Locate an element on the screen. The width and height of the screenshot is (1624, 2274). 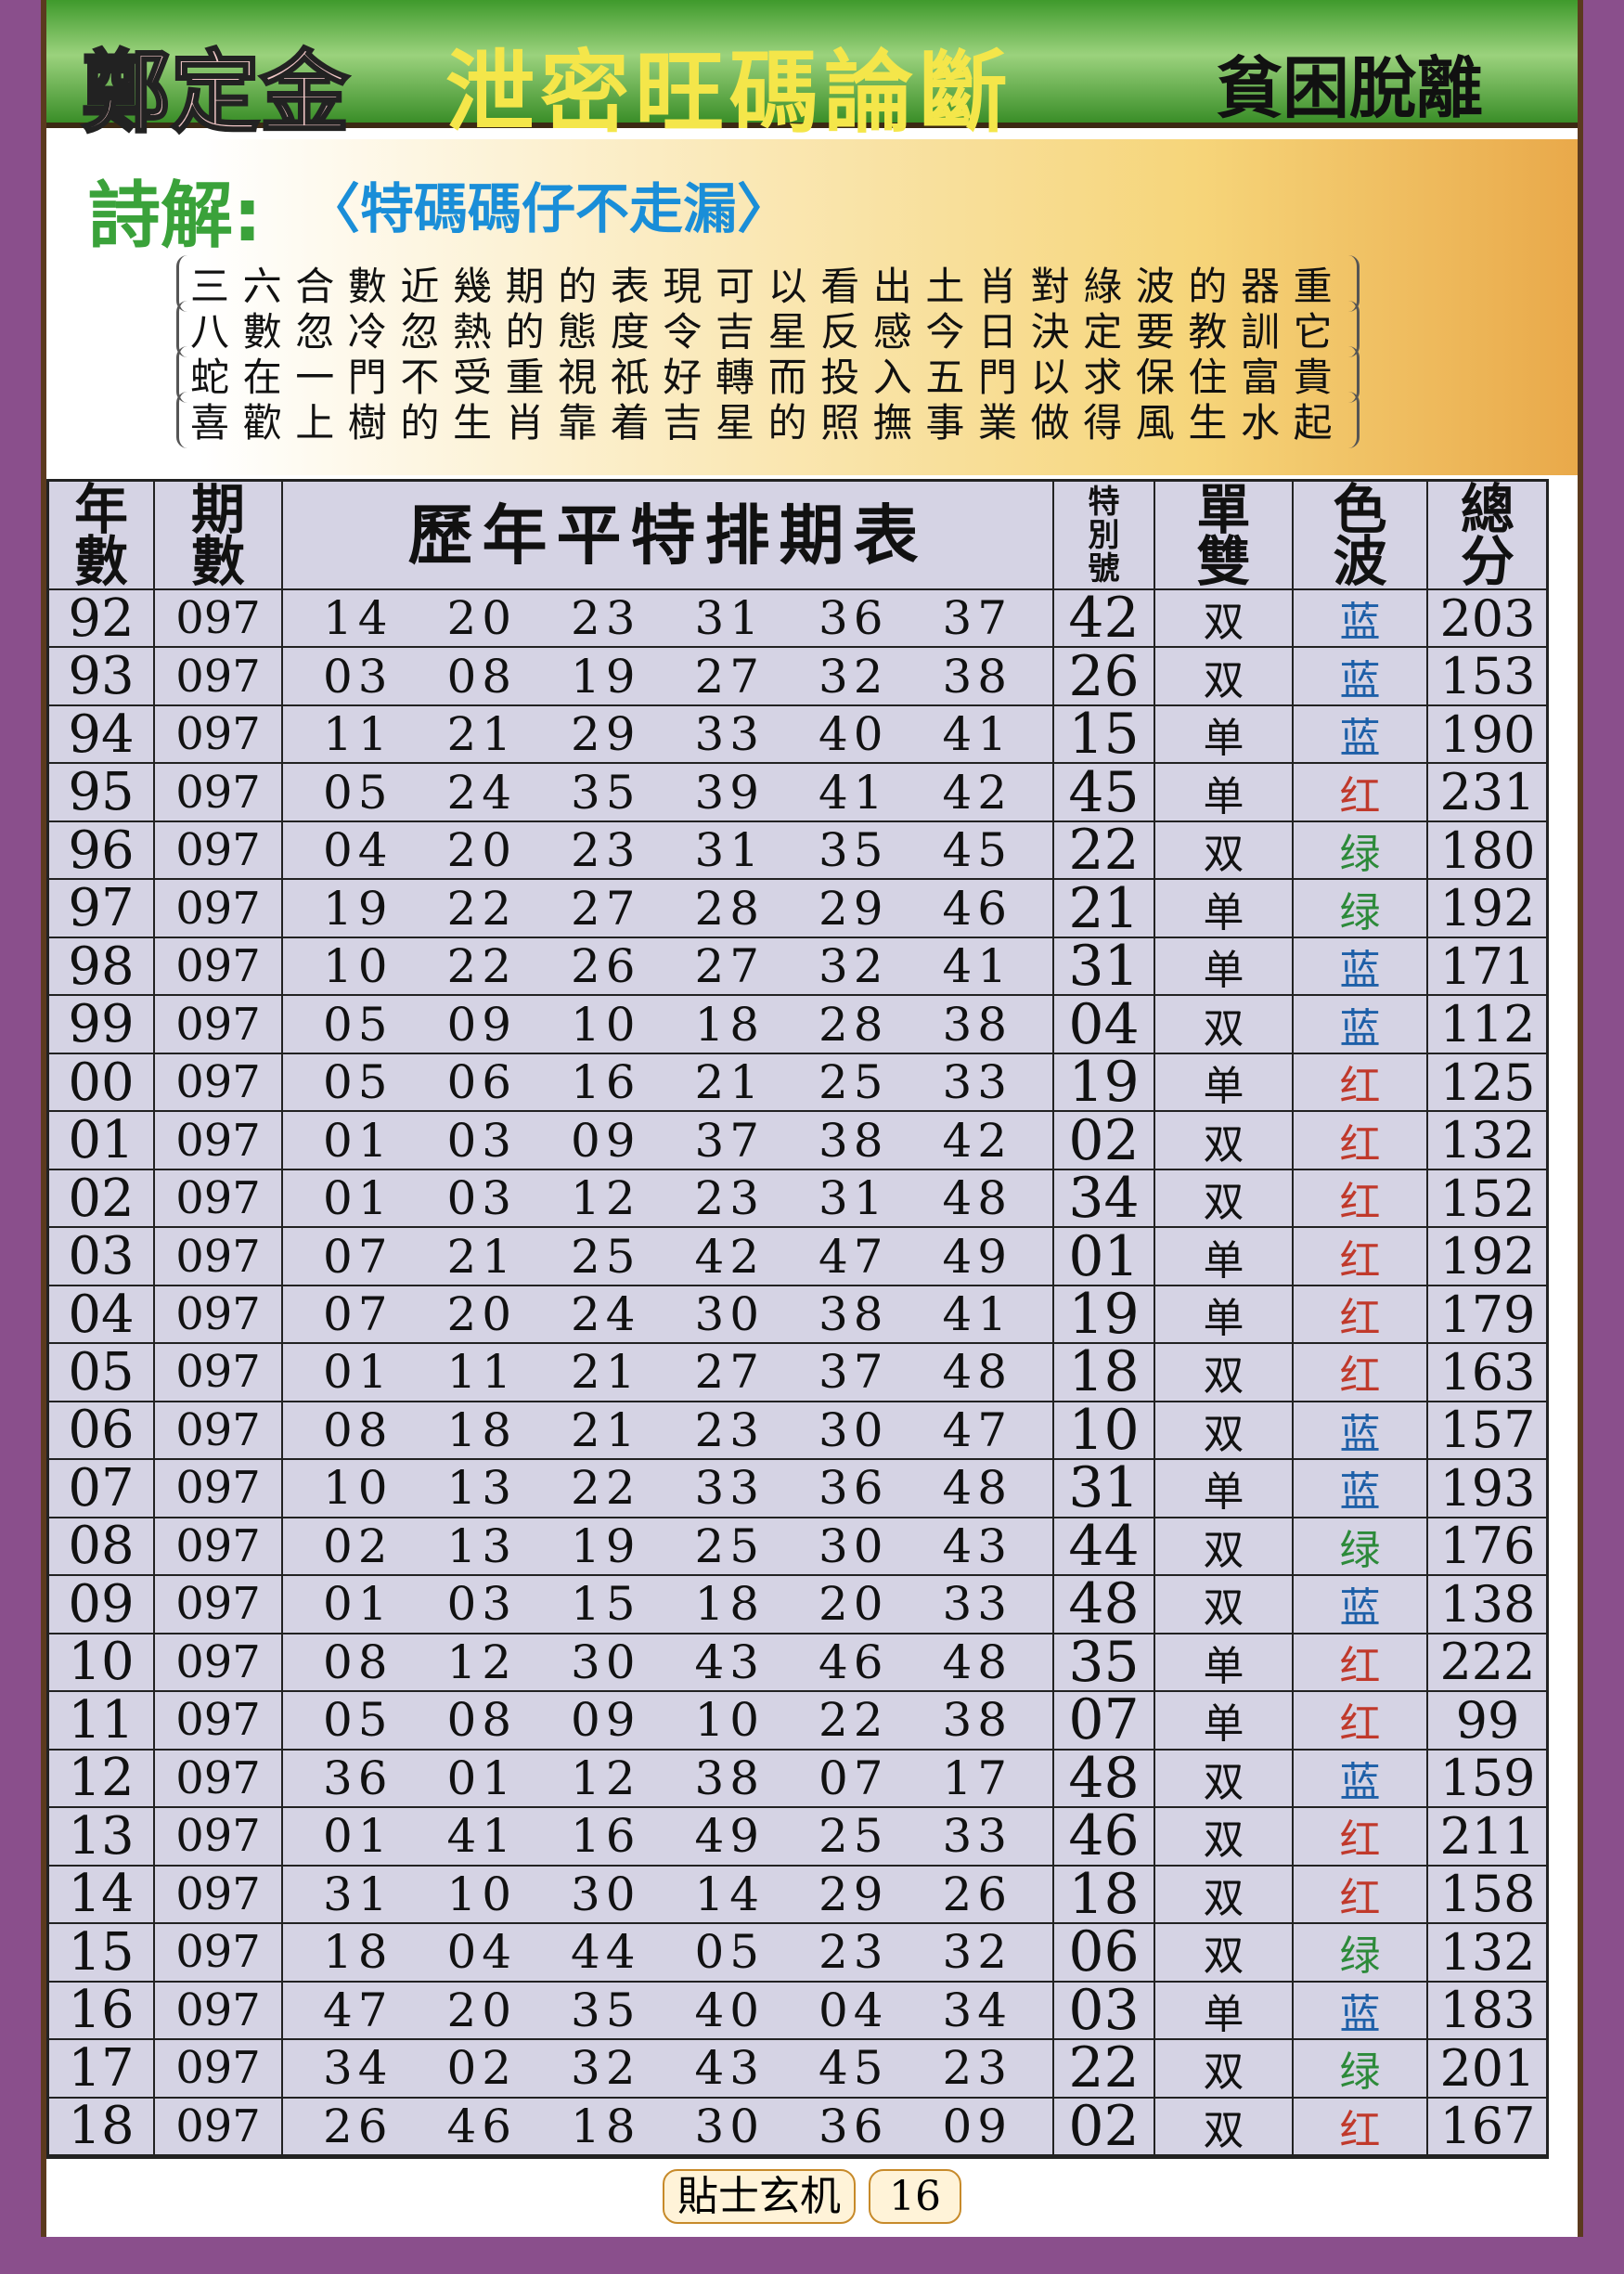
total: 211 is located at coordinates (1489, 1837).